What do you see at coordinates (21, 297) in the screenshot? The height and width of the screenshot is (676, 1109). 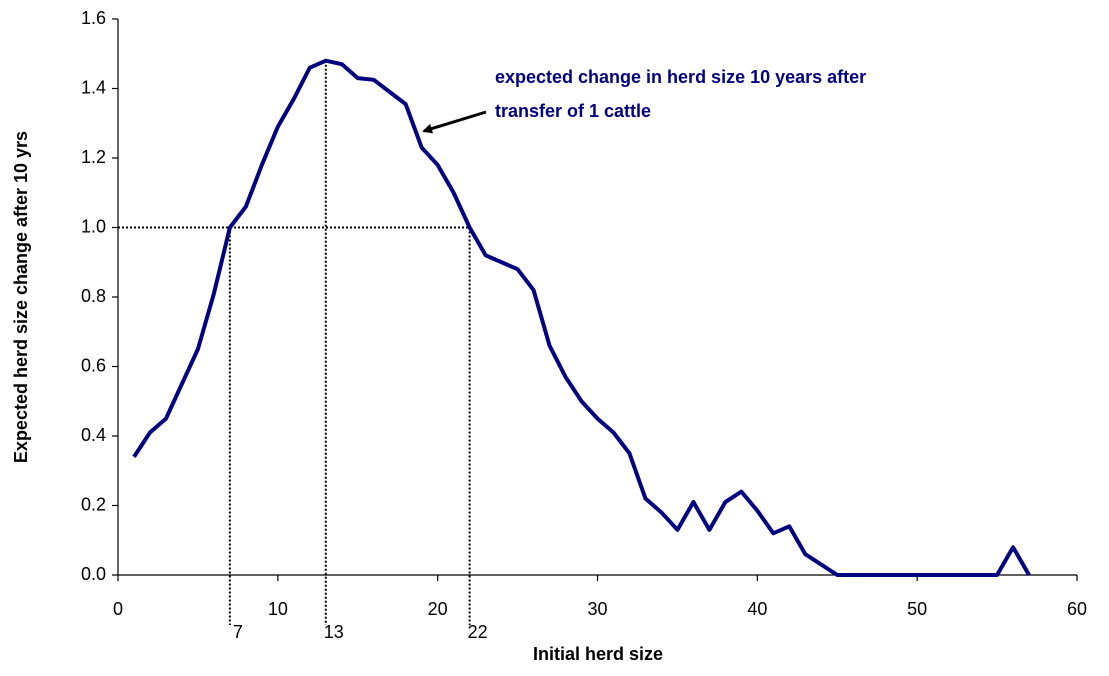 I see `y-axis-label: Expected herd size change after 10 yrs` at bounding box center [21, 297].